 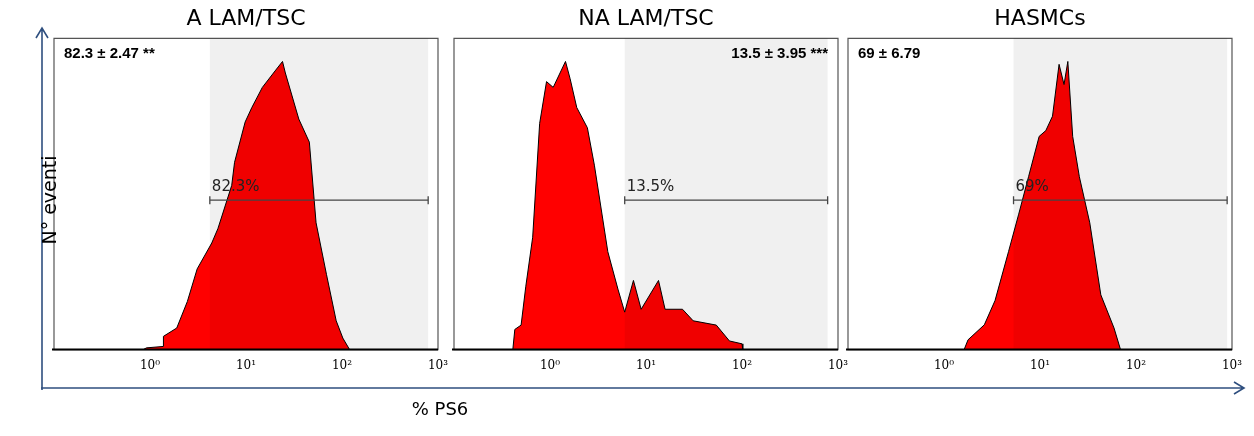 What do you see at coordinates (889, 53) in the screenshot?
I see `text: 69 ± 6.79` at bounding box center [889, 53].